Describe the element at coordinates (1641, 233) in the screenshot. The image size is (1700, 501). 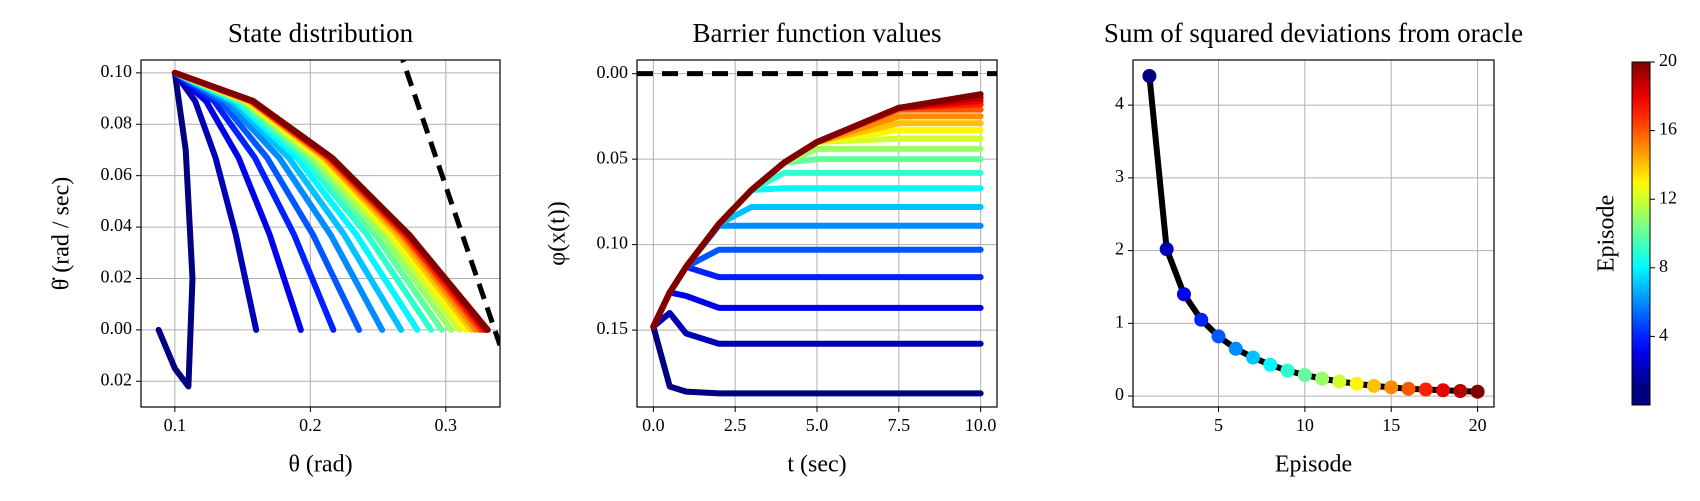
I see `colorbar` at that location.